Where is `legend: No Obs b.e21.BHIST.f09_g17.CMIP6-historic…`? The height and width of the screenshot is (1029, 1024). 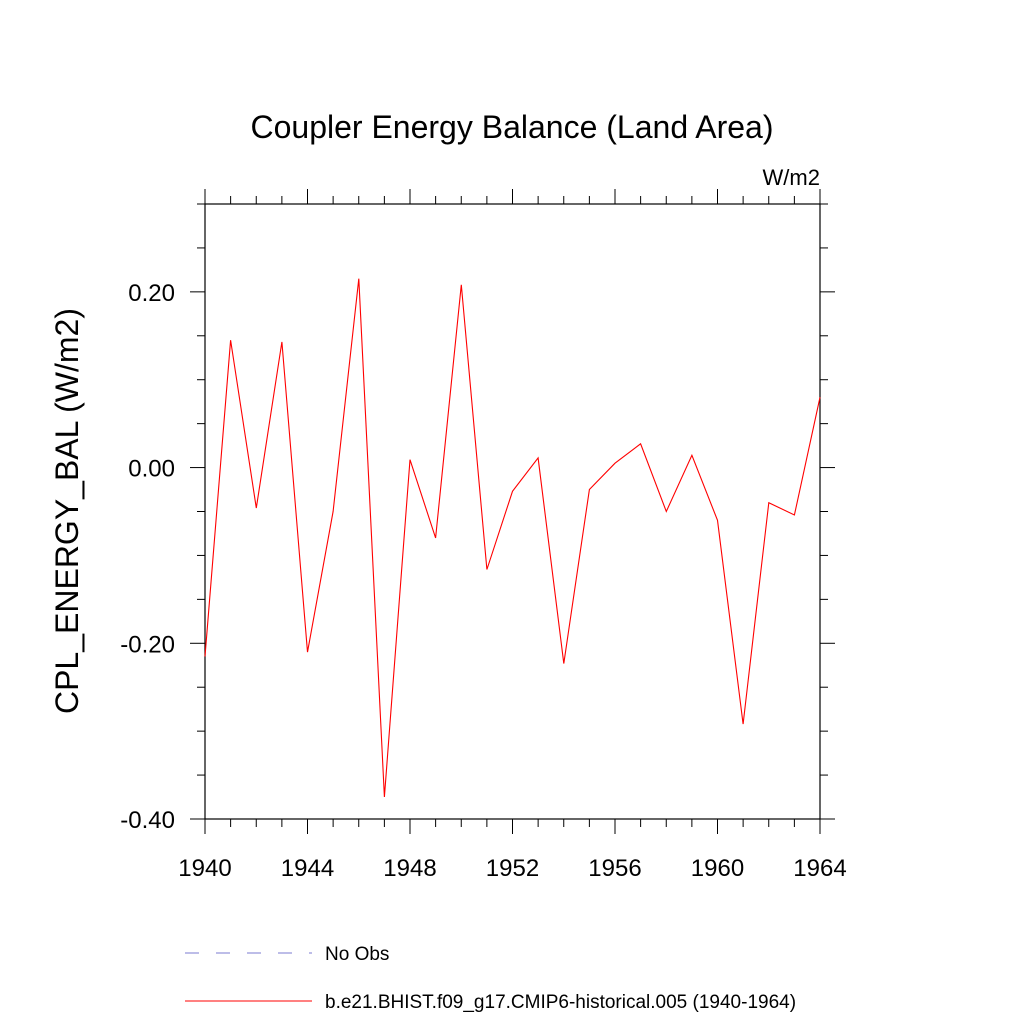
legend: No Obs b.e21.BHIST.f09_g17.CMIP6-historic… is located at coordinates (490, 978).